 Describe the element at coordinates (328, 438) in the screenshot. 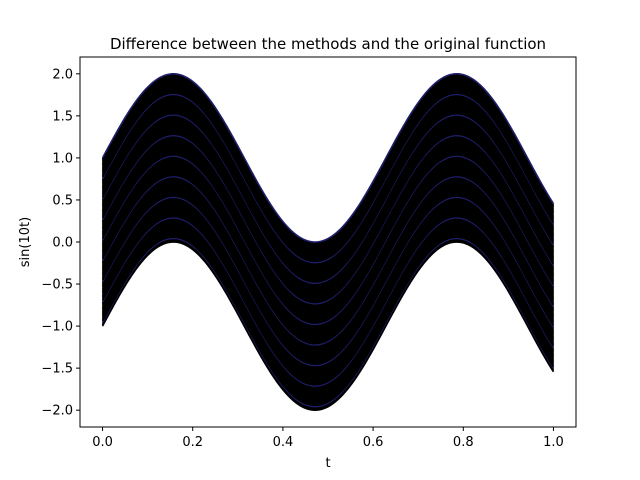

I see `x-axis-ticks: 0.0 0.2 0.4 0.6 0.8 1.0` at that location.